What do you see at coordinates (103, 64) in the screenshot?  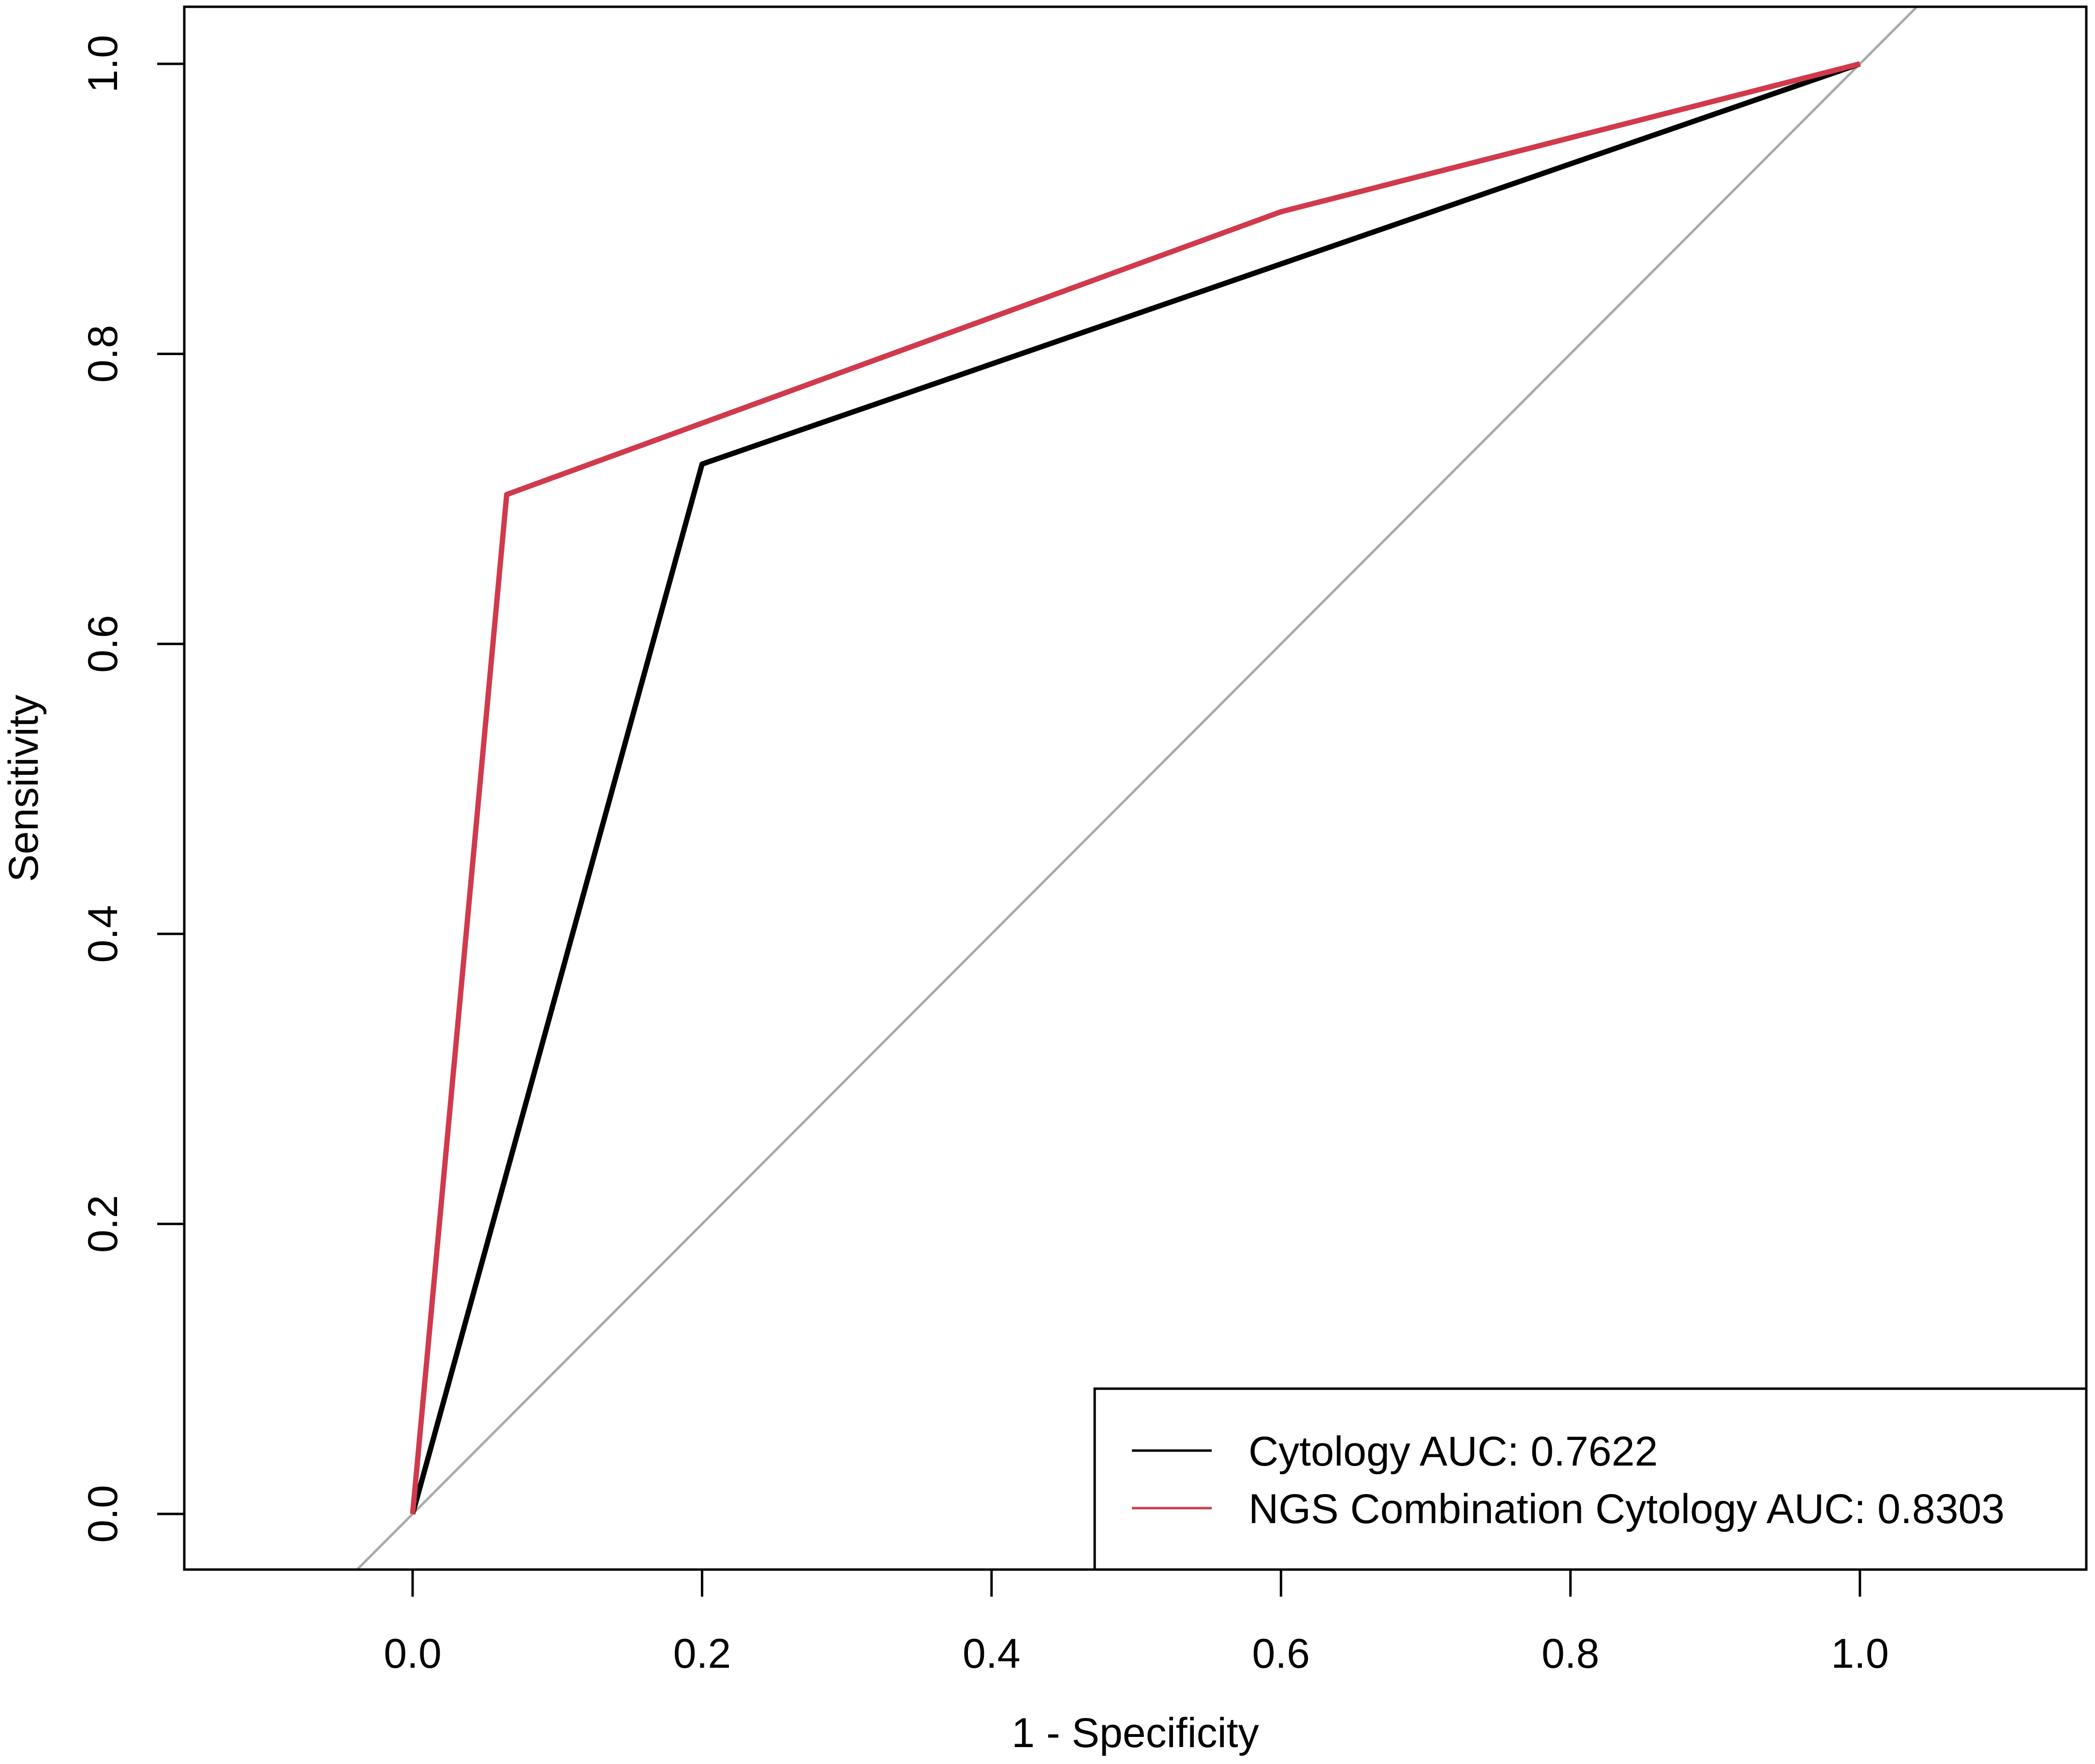 I see `y-tick-label: 1.0` at bounding box center [103, 64].